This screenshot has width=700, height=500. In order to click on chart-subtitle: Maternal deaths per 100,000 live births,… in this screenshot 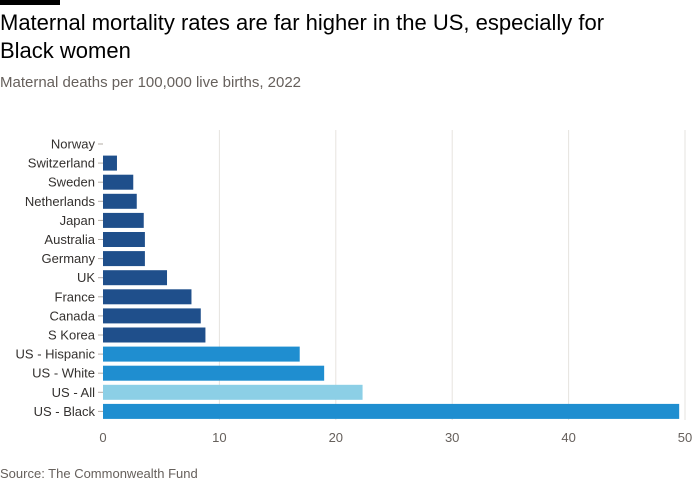, I will do `click(151, 82)`.